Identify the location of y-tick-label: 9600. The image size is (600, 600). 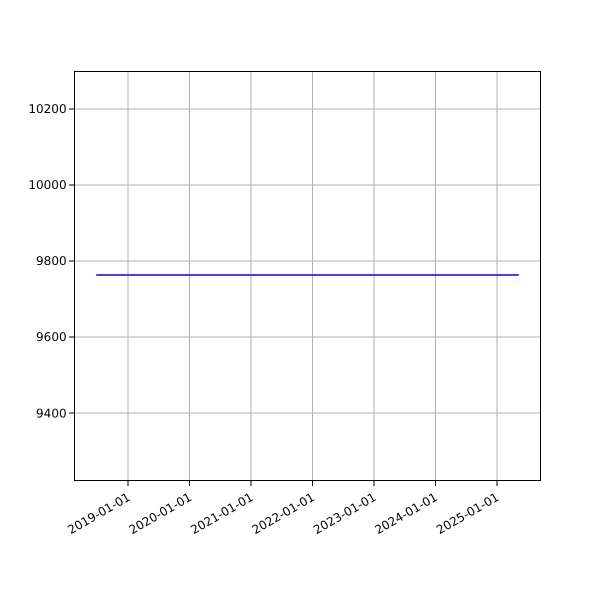
(51, 337).